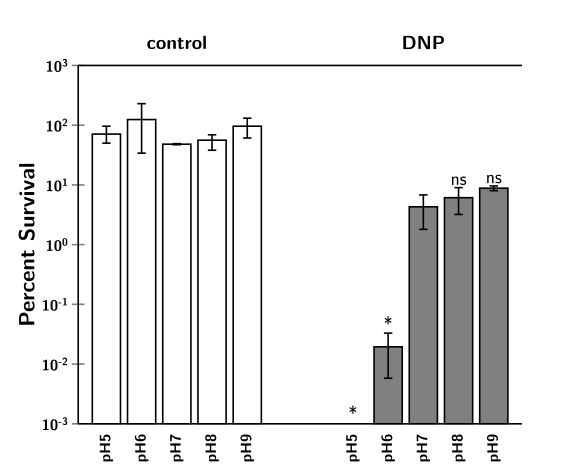 This screenshot has width=576, height=474. Describe the element at coordinates (423, 43) in the screenshot. I see `text: DNP` at that location.